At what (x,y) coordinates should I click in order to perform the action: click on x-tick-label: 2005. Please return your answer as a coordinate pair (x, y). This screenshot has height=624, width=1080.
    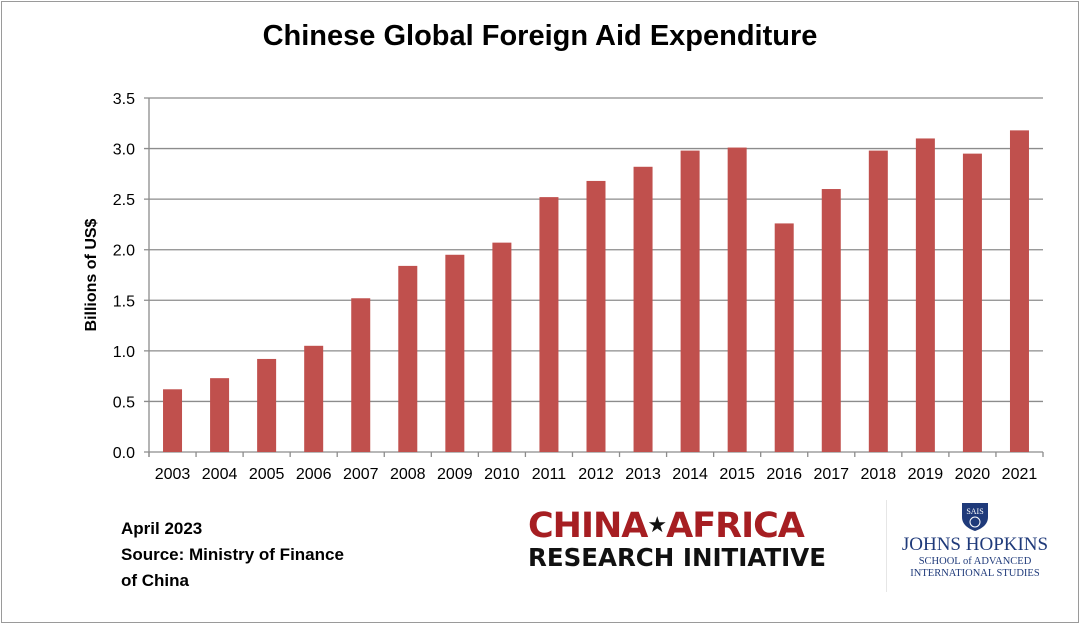
    Looking at the image, I should click on (267, 474).